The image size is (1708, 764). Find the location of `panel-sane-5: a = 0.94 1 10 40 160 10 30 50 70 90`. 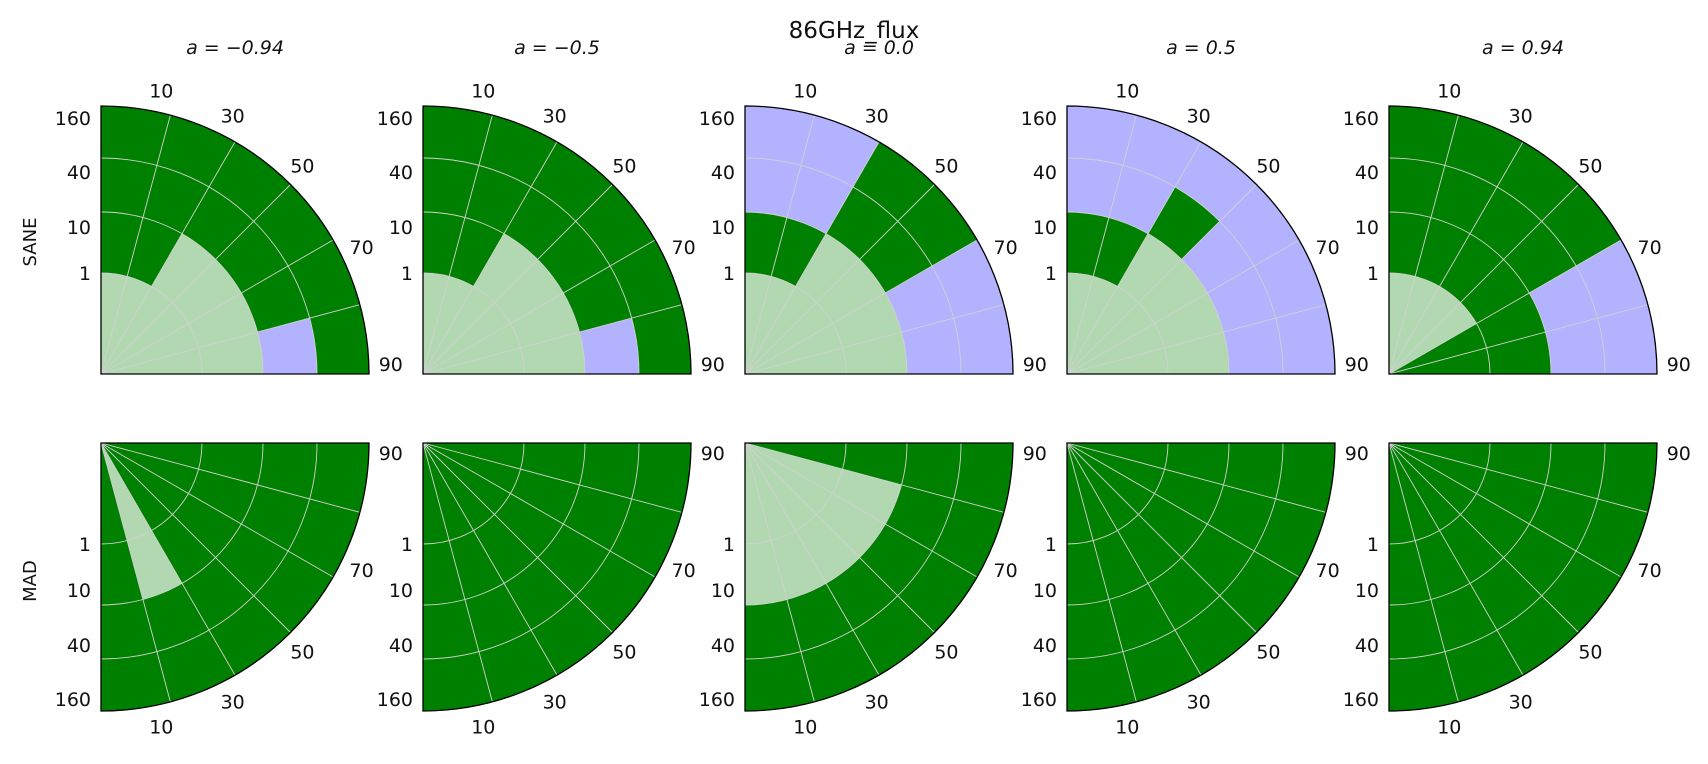

panel-sane-5: a = 0.94 1 10 40 160 10 30 50 70 90 is located at coordinates (1517, 206).